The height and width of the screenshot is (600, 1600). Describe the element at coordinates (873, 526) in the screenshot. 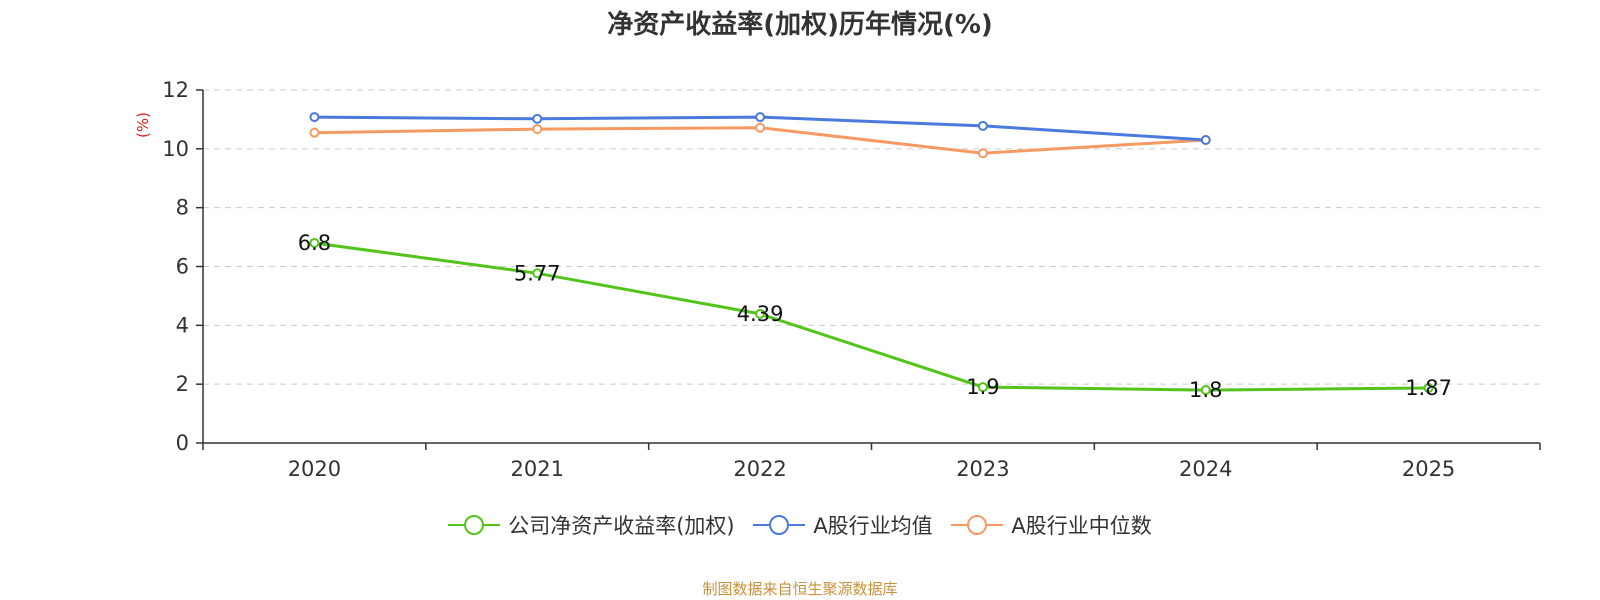

I see `legend-label-industry-mean: A股行业均值` at that location.